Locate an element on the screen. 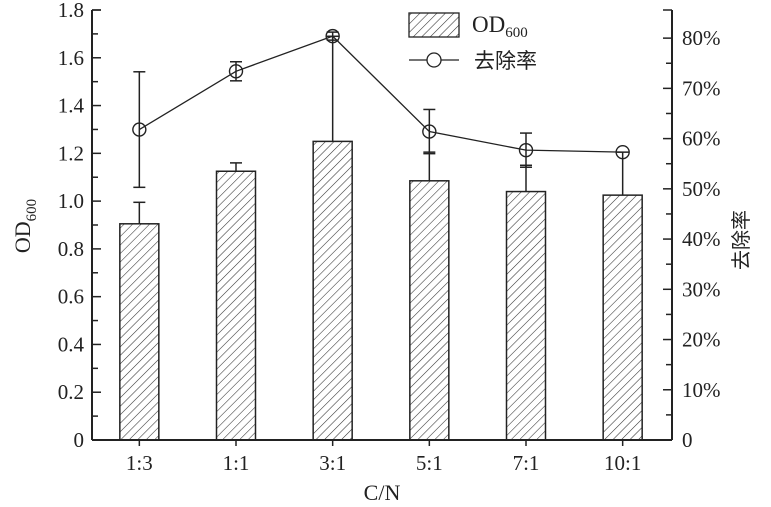 This screenshot has width=771, height=507. y-left-tick-label: 1.4 is located at coordinates (71, 106).